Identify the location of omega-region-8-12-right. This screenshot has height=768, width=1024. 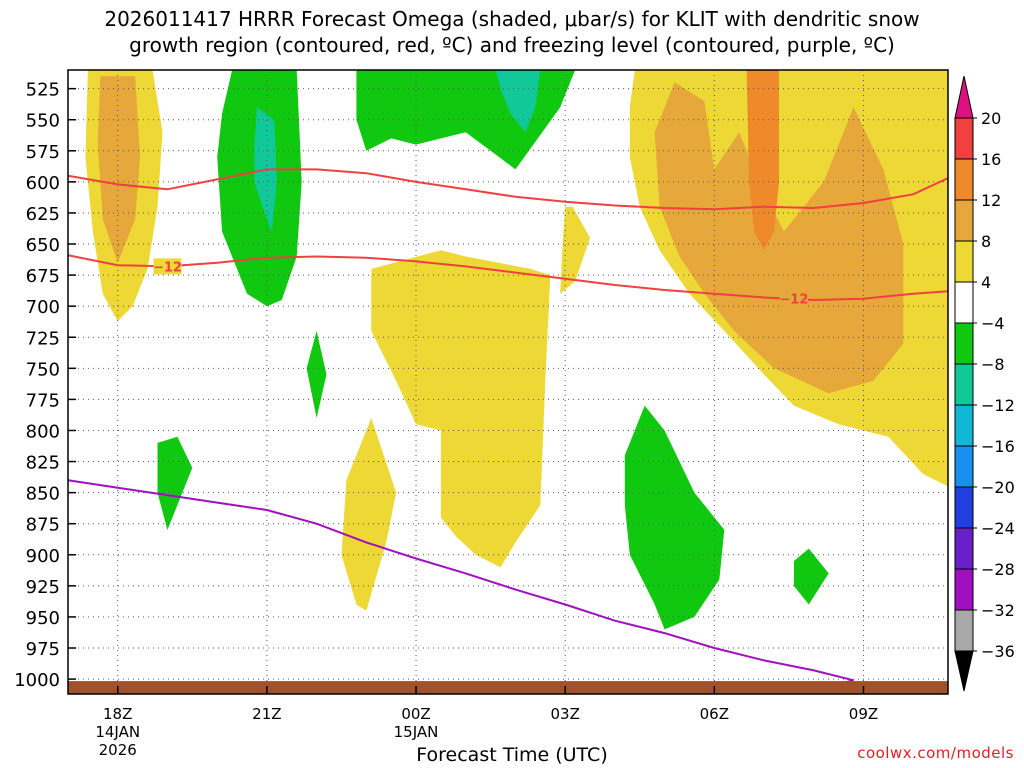
(779, 238).